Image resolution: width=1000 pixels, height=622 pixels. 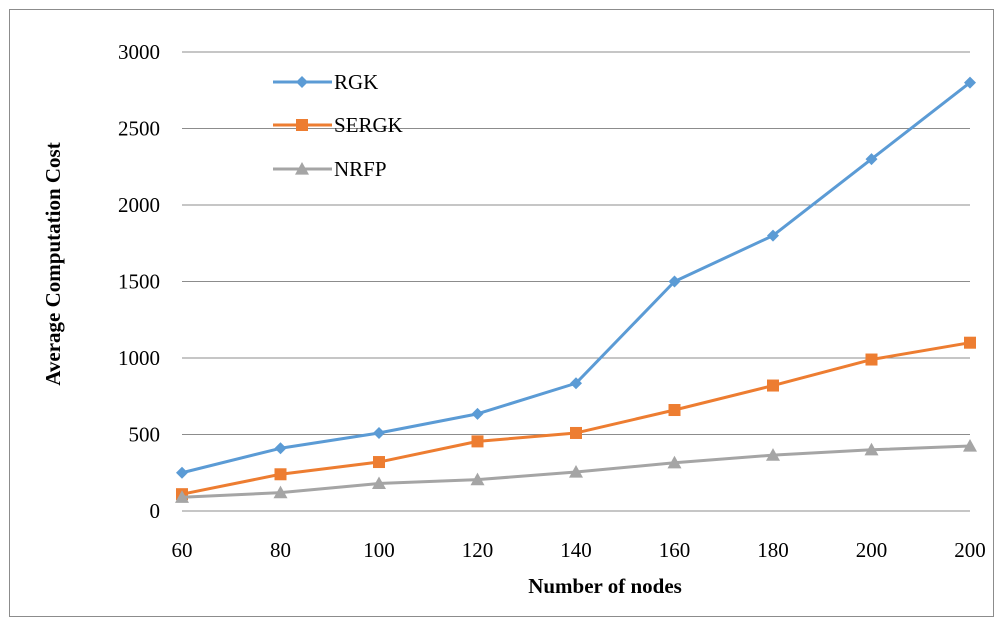 I want to click on y-axis-ticks: 0 500 1000 1500 2000 2500 3000, so click(x=139, y=281).